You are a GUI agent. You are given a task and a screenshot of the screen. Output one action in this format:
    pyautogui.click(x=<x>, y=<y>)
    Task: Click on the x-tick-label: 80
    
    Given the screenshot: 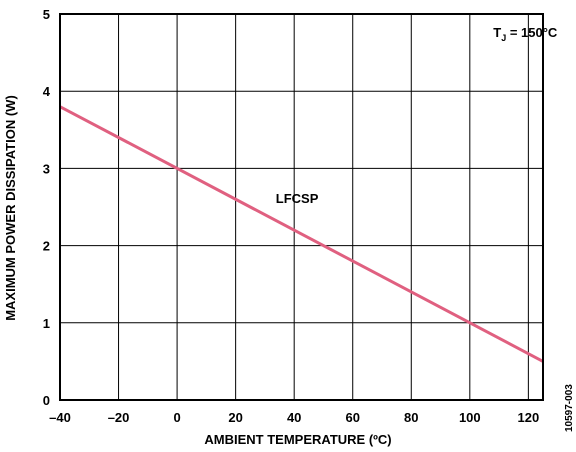 What is the action you would take?
    pyautogui.click(x=411, y=417)
    